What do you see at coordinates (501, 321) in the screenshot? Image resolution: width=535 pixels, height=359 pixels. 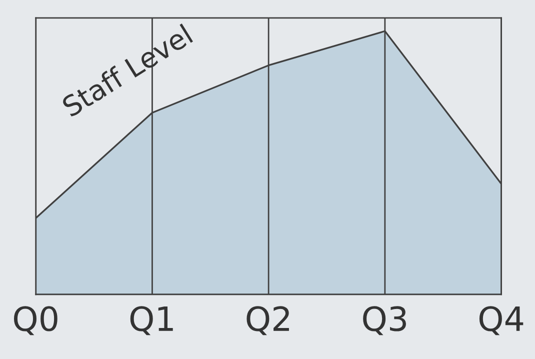 I see `x-tick-label: Q4` at bounding box center [501, 321].